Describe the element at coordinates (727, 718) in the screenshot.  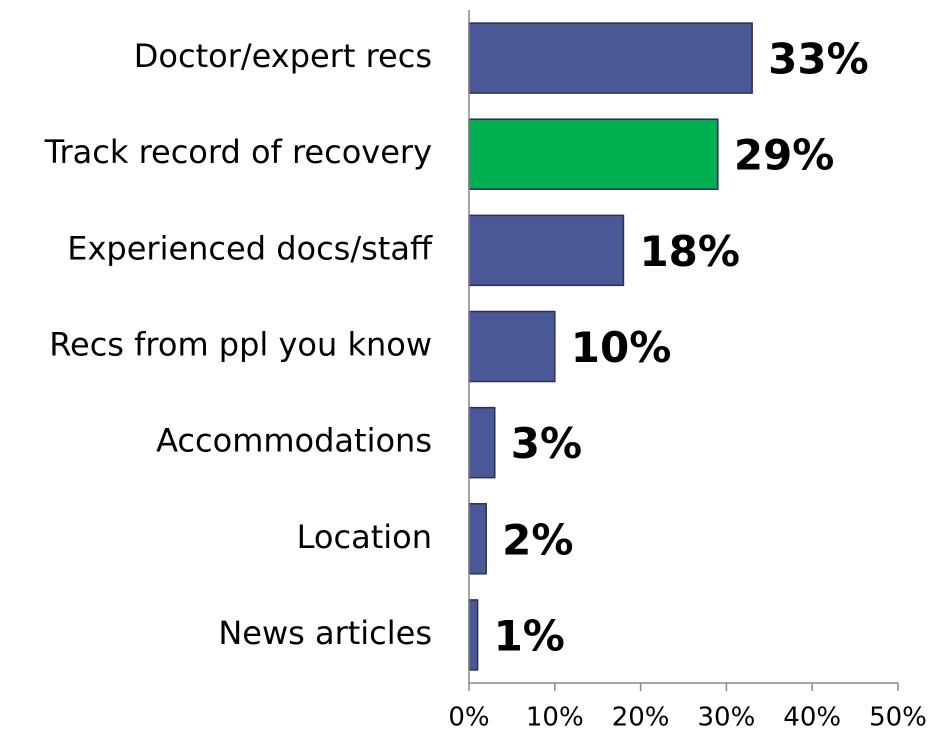
I see `x-tick-label: 30%` at that location.